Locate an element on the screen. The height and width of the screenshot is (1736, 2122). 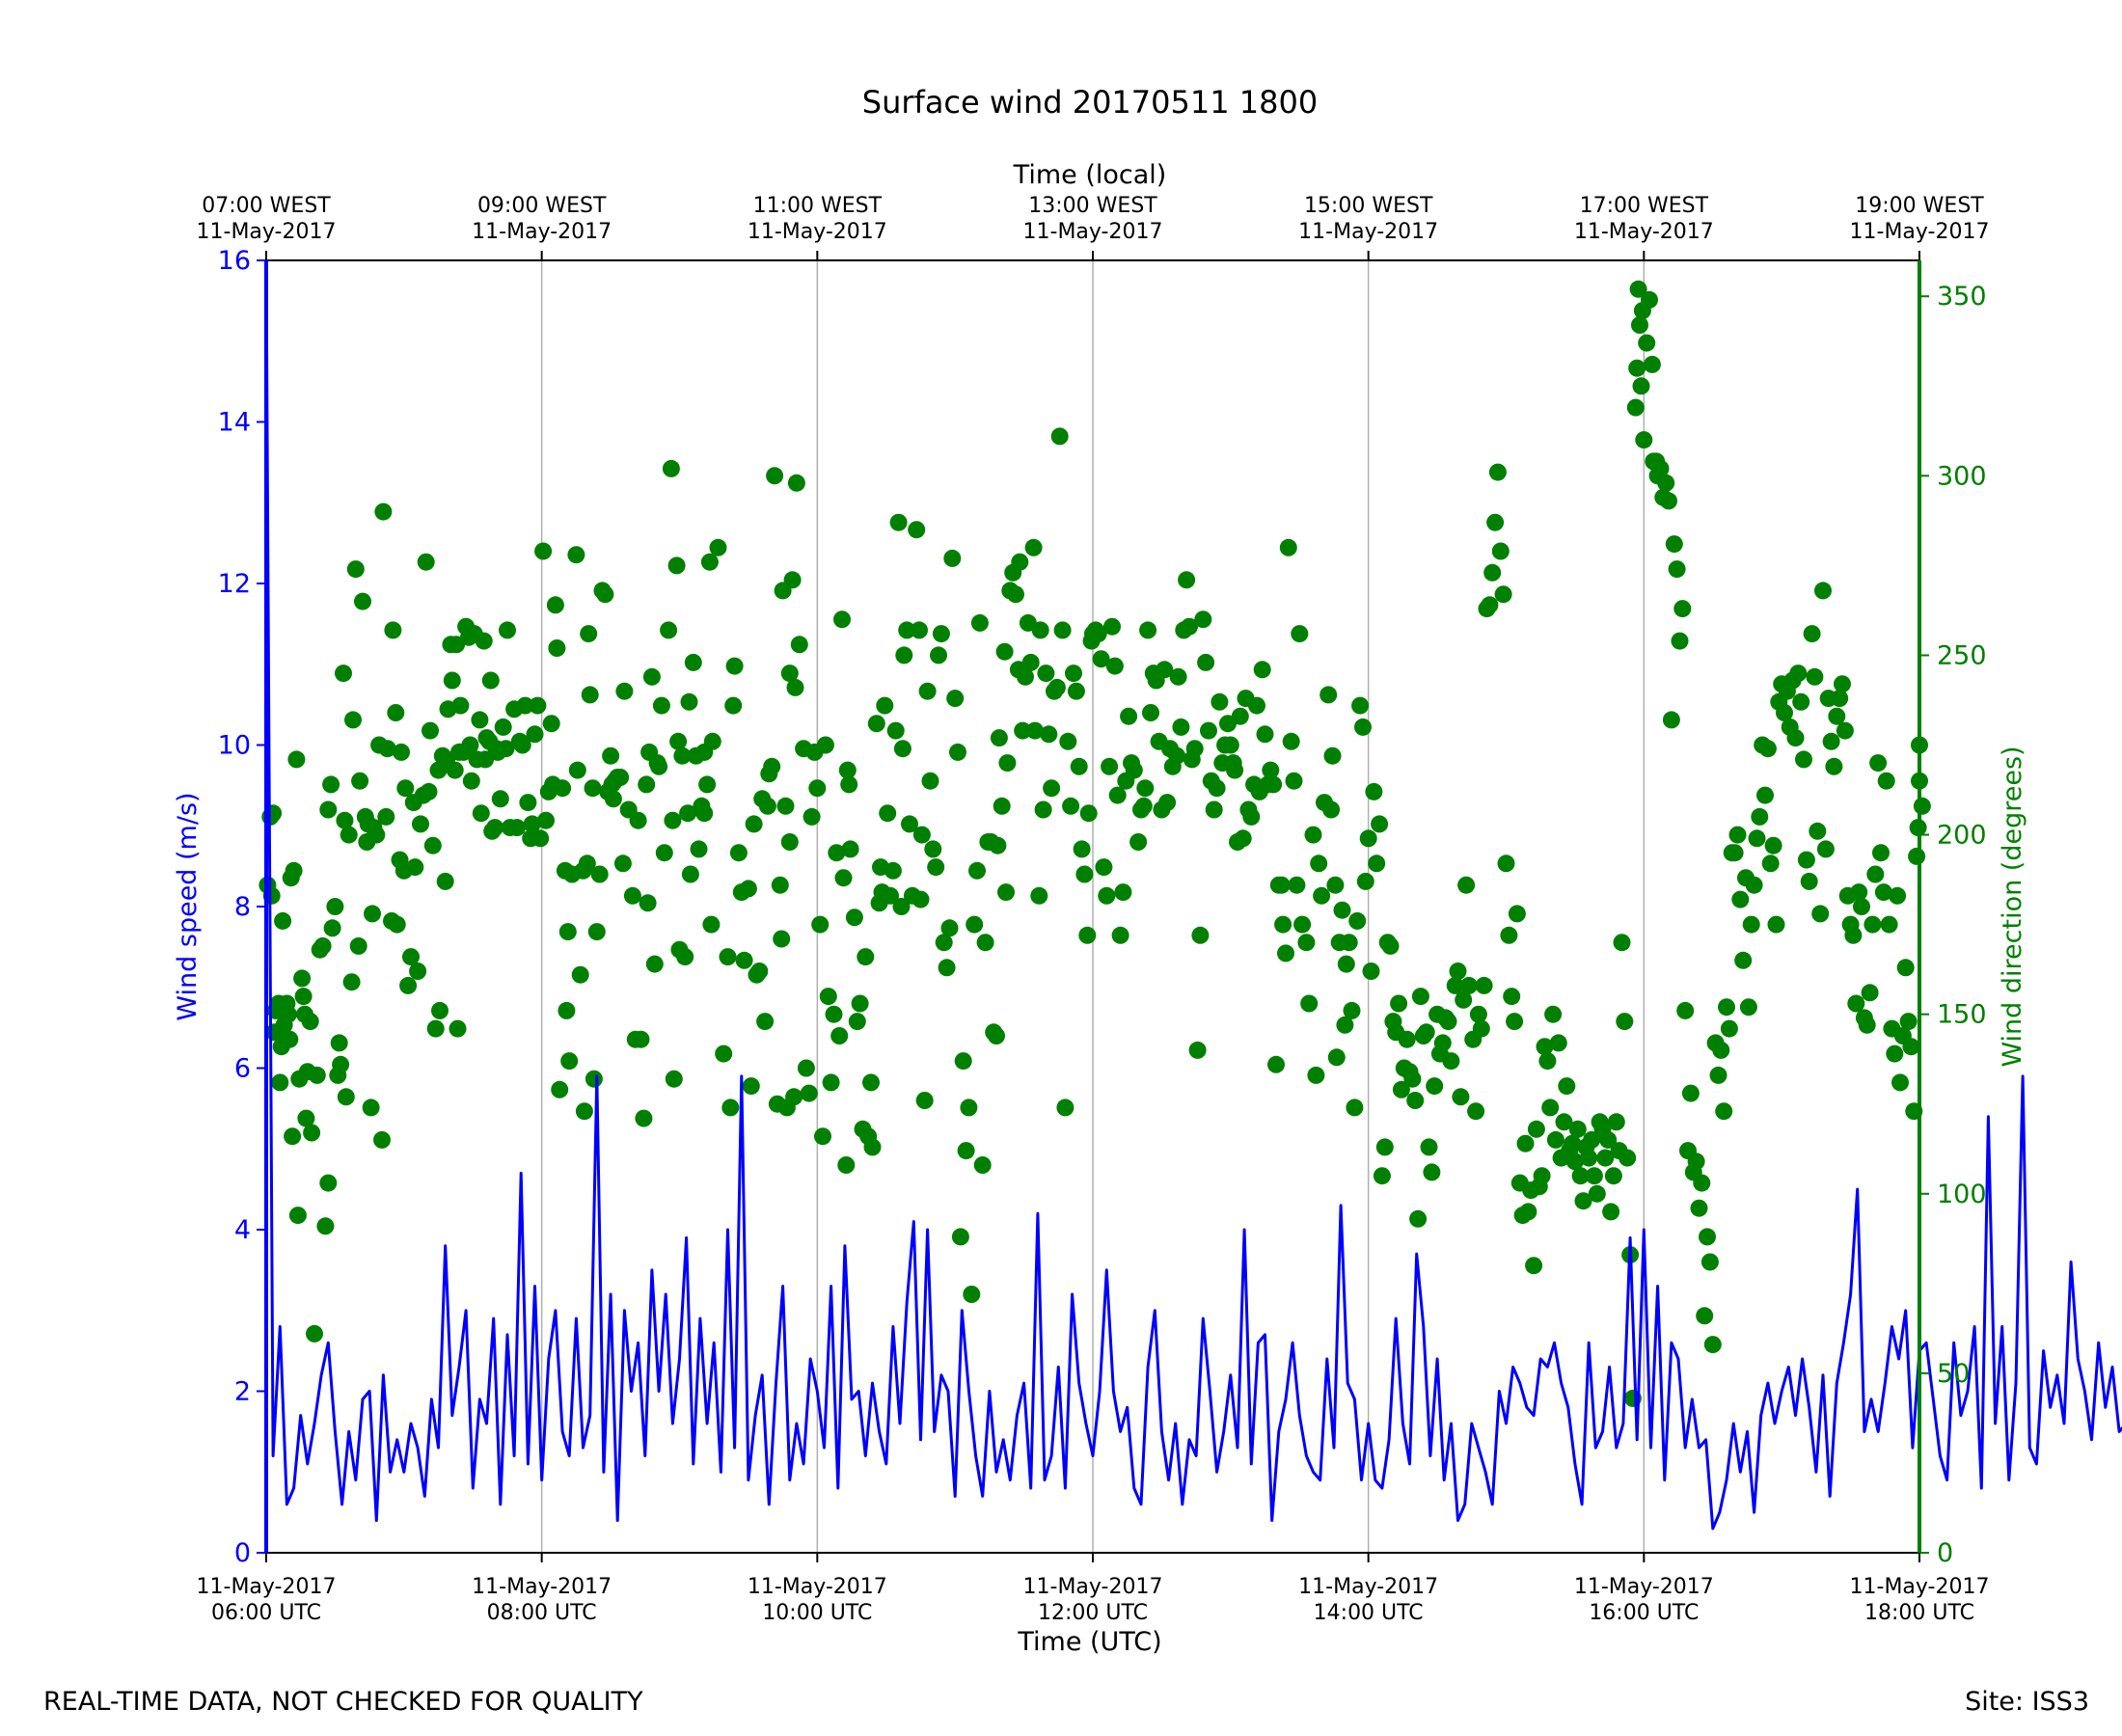
y-tick-label-left: 12 is located at coordinates (235, 584).